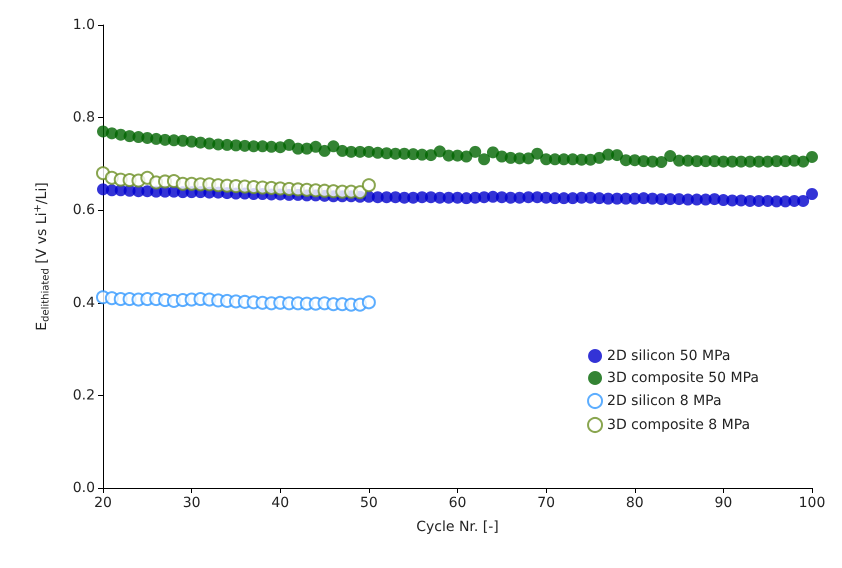 Image resolution: width=842 pixels, height=568 pixels. What do you see at coordinates (280, 503) in the screenshot?
I see `x-tick-label: 40` at bounding box center [280, 503].